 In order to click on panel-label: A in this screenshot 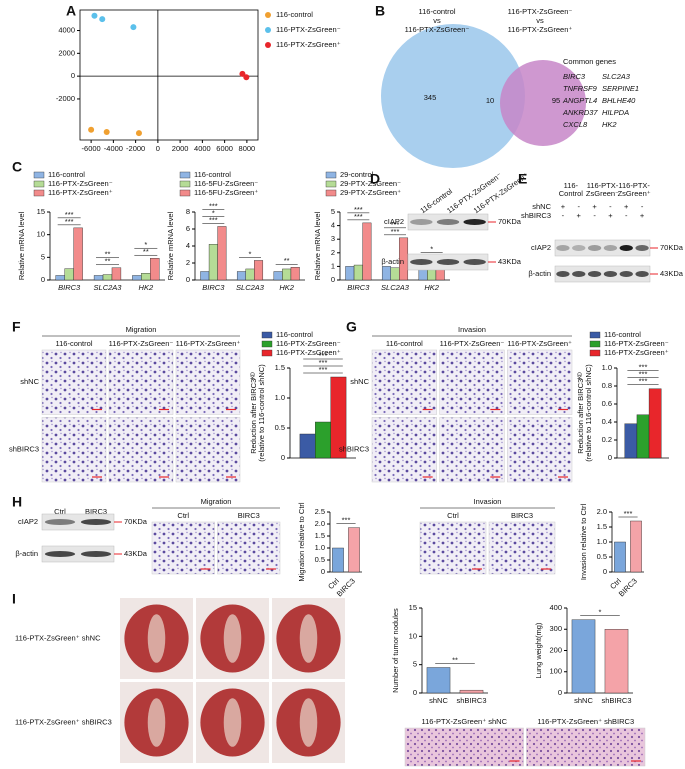, I will do `click(71, 11)`.